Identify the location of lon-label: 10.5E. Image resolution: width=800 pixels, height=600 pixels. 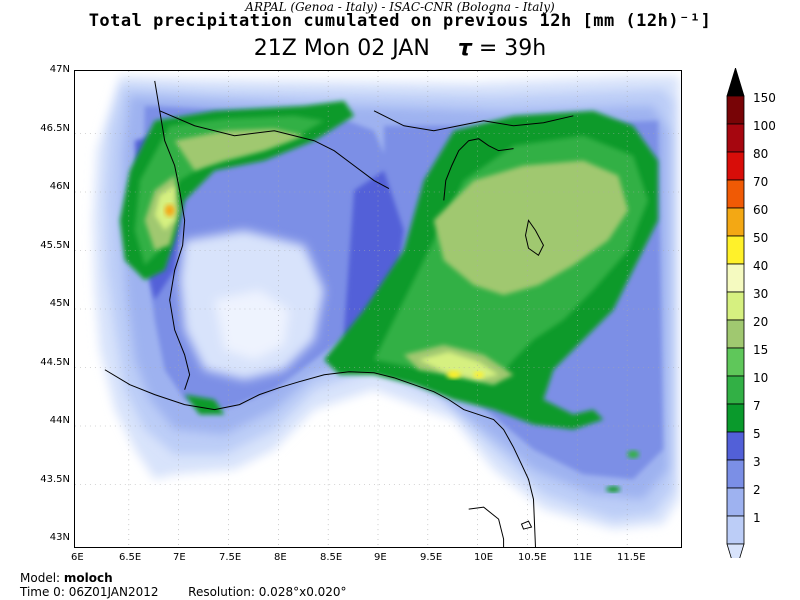
(532, 557).